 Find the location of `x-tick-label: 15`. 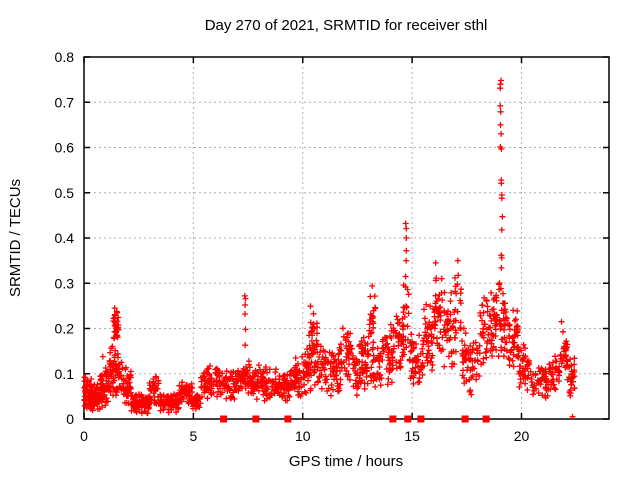

x-tick-label: 15 is located at coordinates (412, 436).